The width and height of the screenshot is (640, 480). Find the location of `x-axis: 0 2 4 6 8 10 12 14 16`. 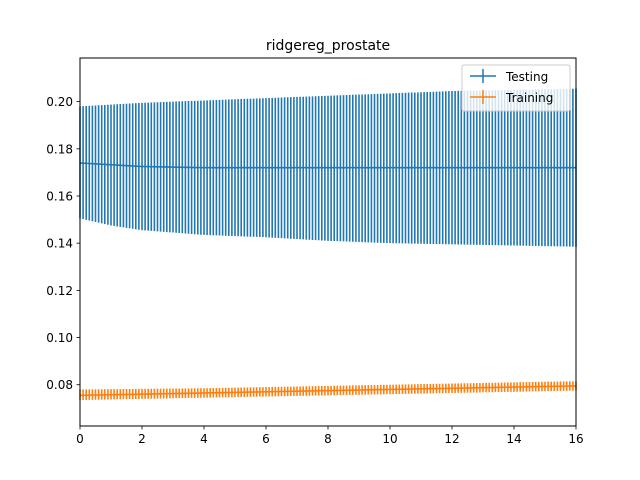

x-axis: 0 2 4 6 8 10 12 14 16 is located at coordinates (330, 436).